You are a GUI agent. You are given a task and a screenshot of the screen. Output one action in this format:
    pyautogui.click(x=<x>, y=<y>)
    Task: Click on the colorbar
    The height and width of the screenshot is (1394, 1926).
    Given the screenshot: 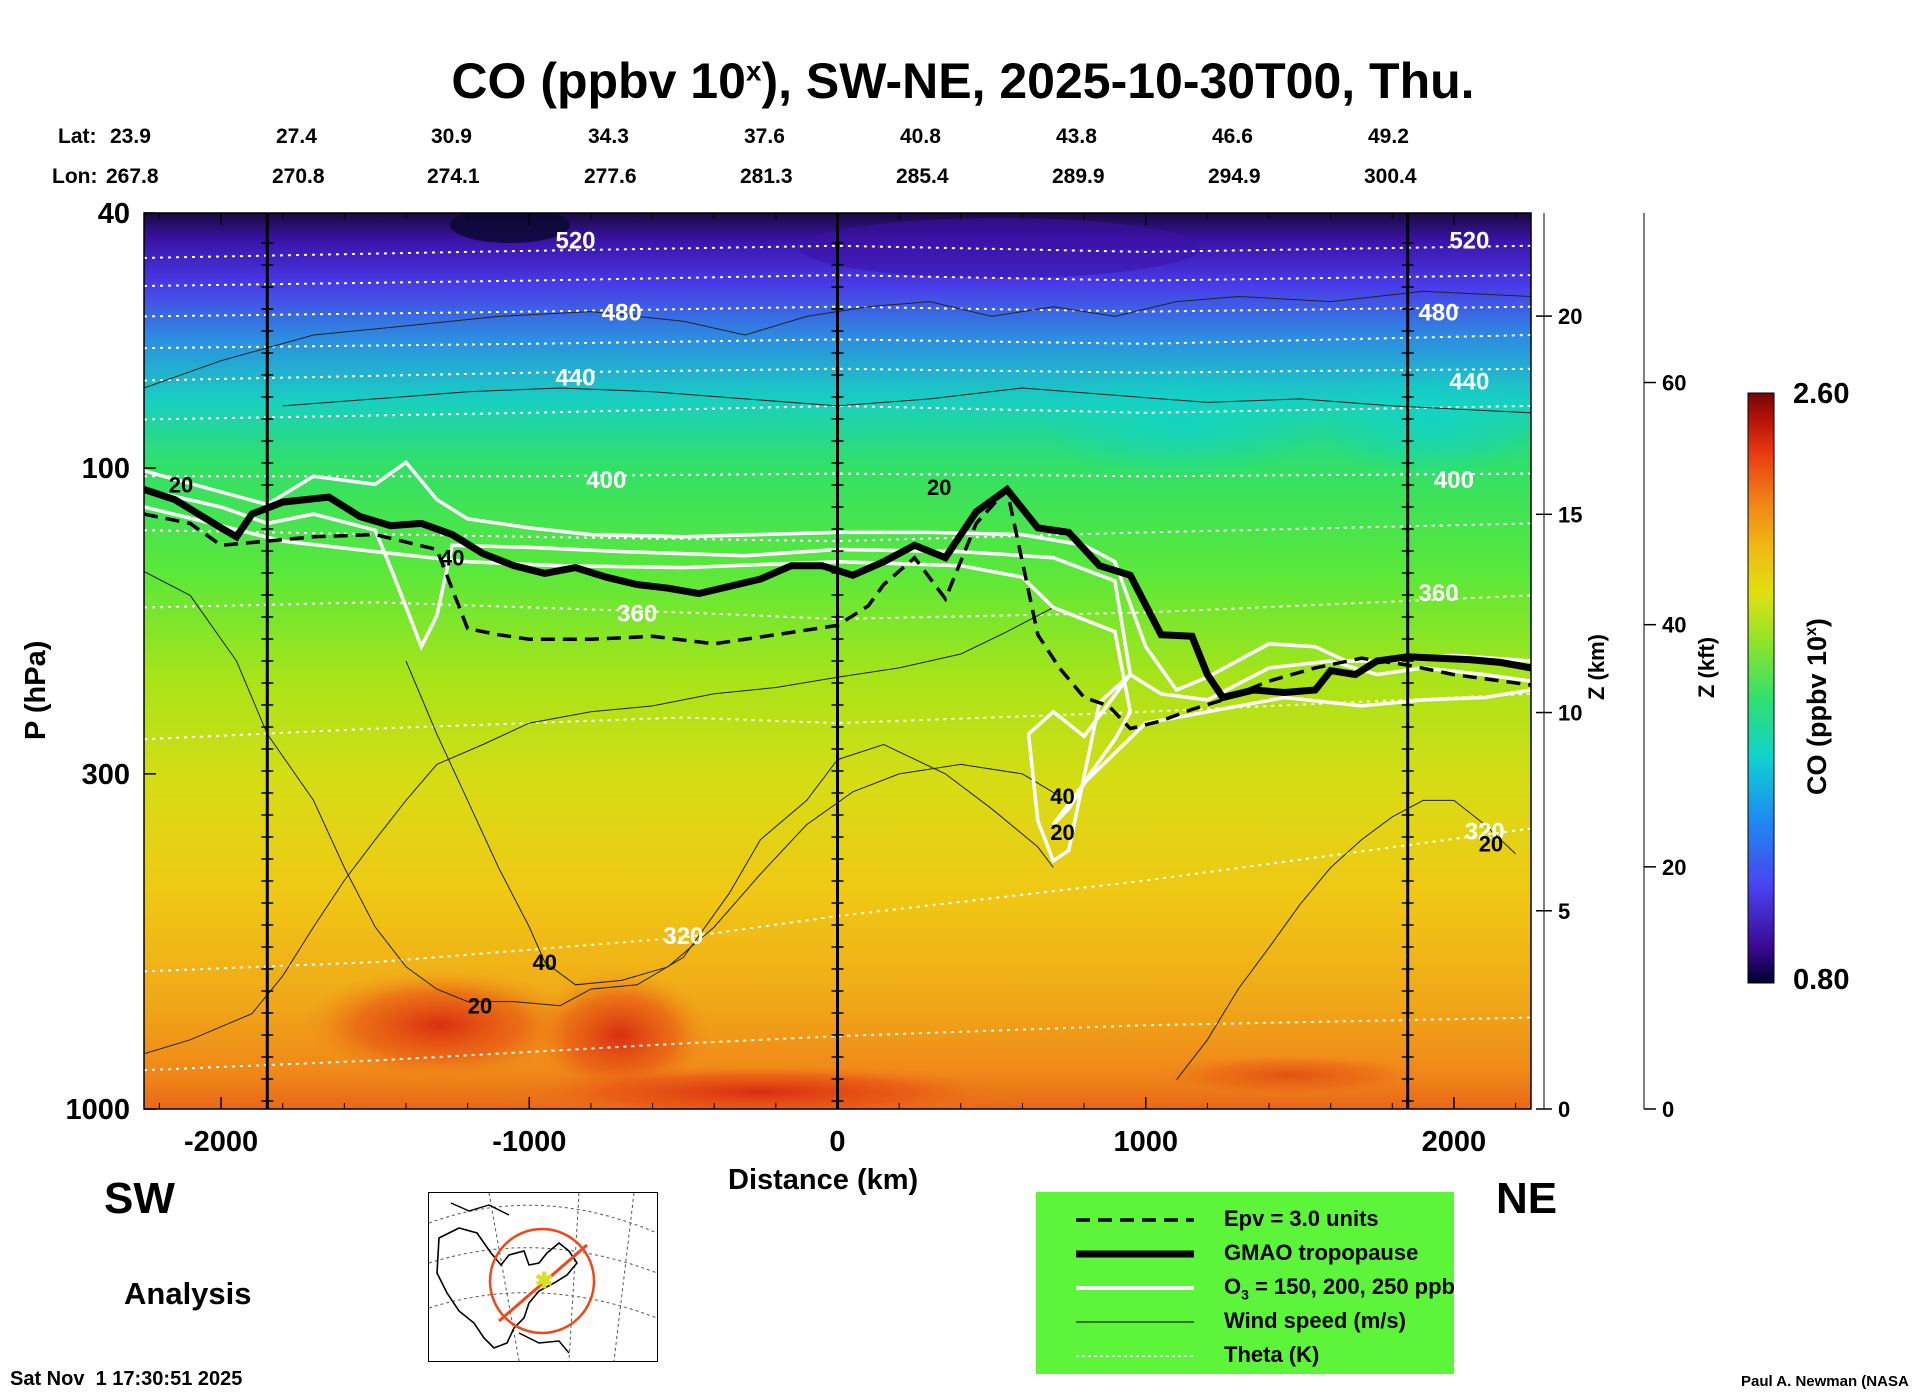 What is the action you would take?
    pyautogui.click(x=1761, y=688)
    